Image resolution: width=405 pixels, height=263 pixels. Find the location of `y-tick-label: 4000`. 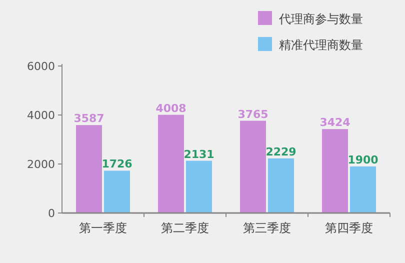

y-tick-label: 4000 is located at coordinates (41, 115).